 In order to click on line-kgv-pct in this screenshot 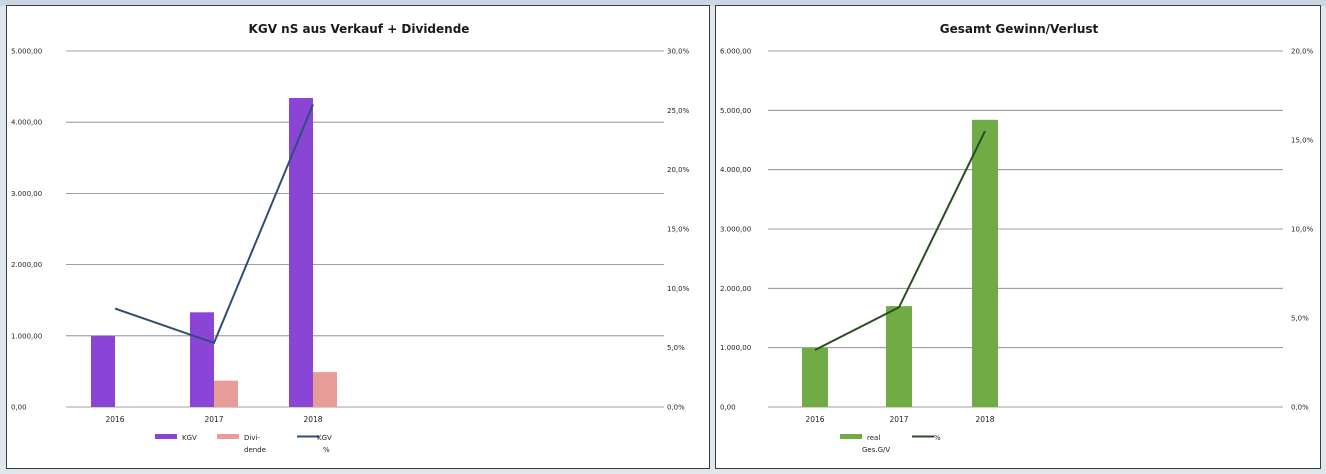, I will do `click(214, 224)`.